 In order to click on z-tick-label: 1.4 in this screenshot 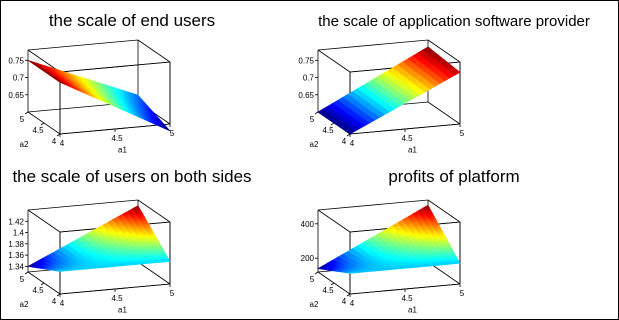, I will do `click(19, 233)`.